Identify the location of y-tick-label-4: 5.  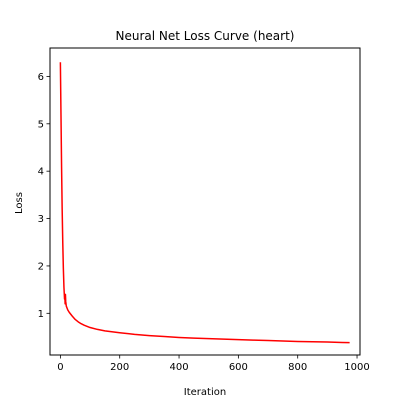
(41, 124).